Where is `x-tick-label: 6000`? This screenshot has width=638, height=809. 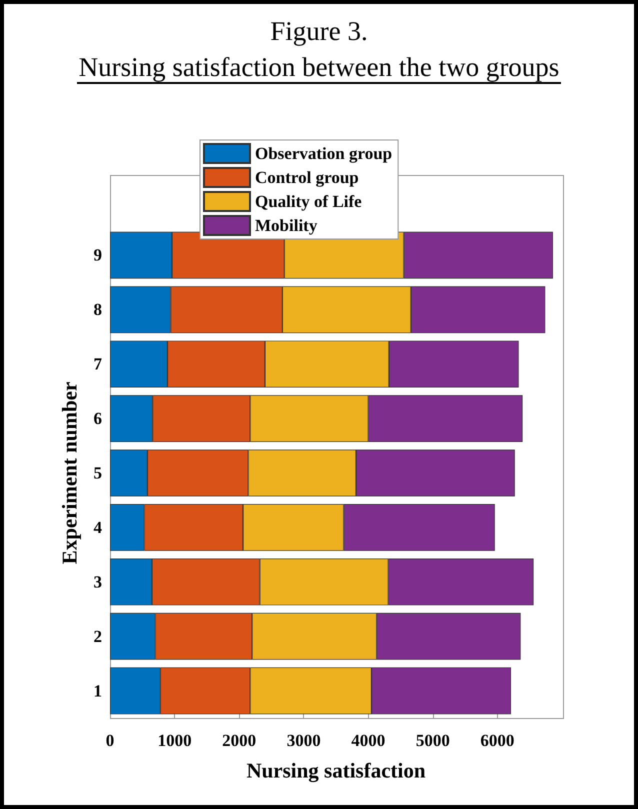 x-tick-label: 6000 is located at coordinates (497, 740).